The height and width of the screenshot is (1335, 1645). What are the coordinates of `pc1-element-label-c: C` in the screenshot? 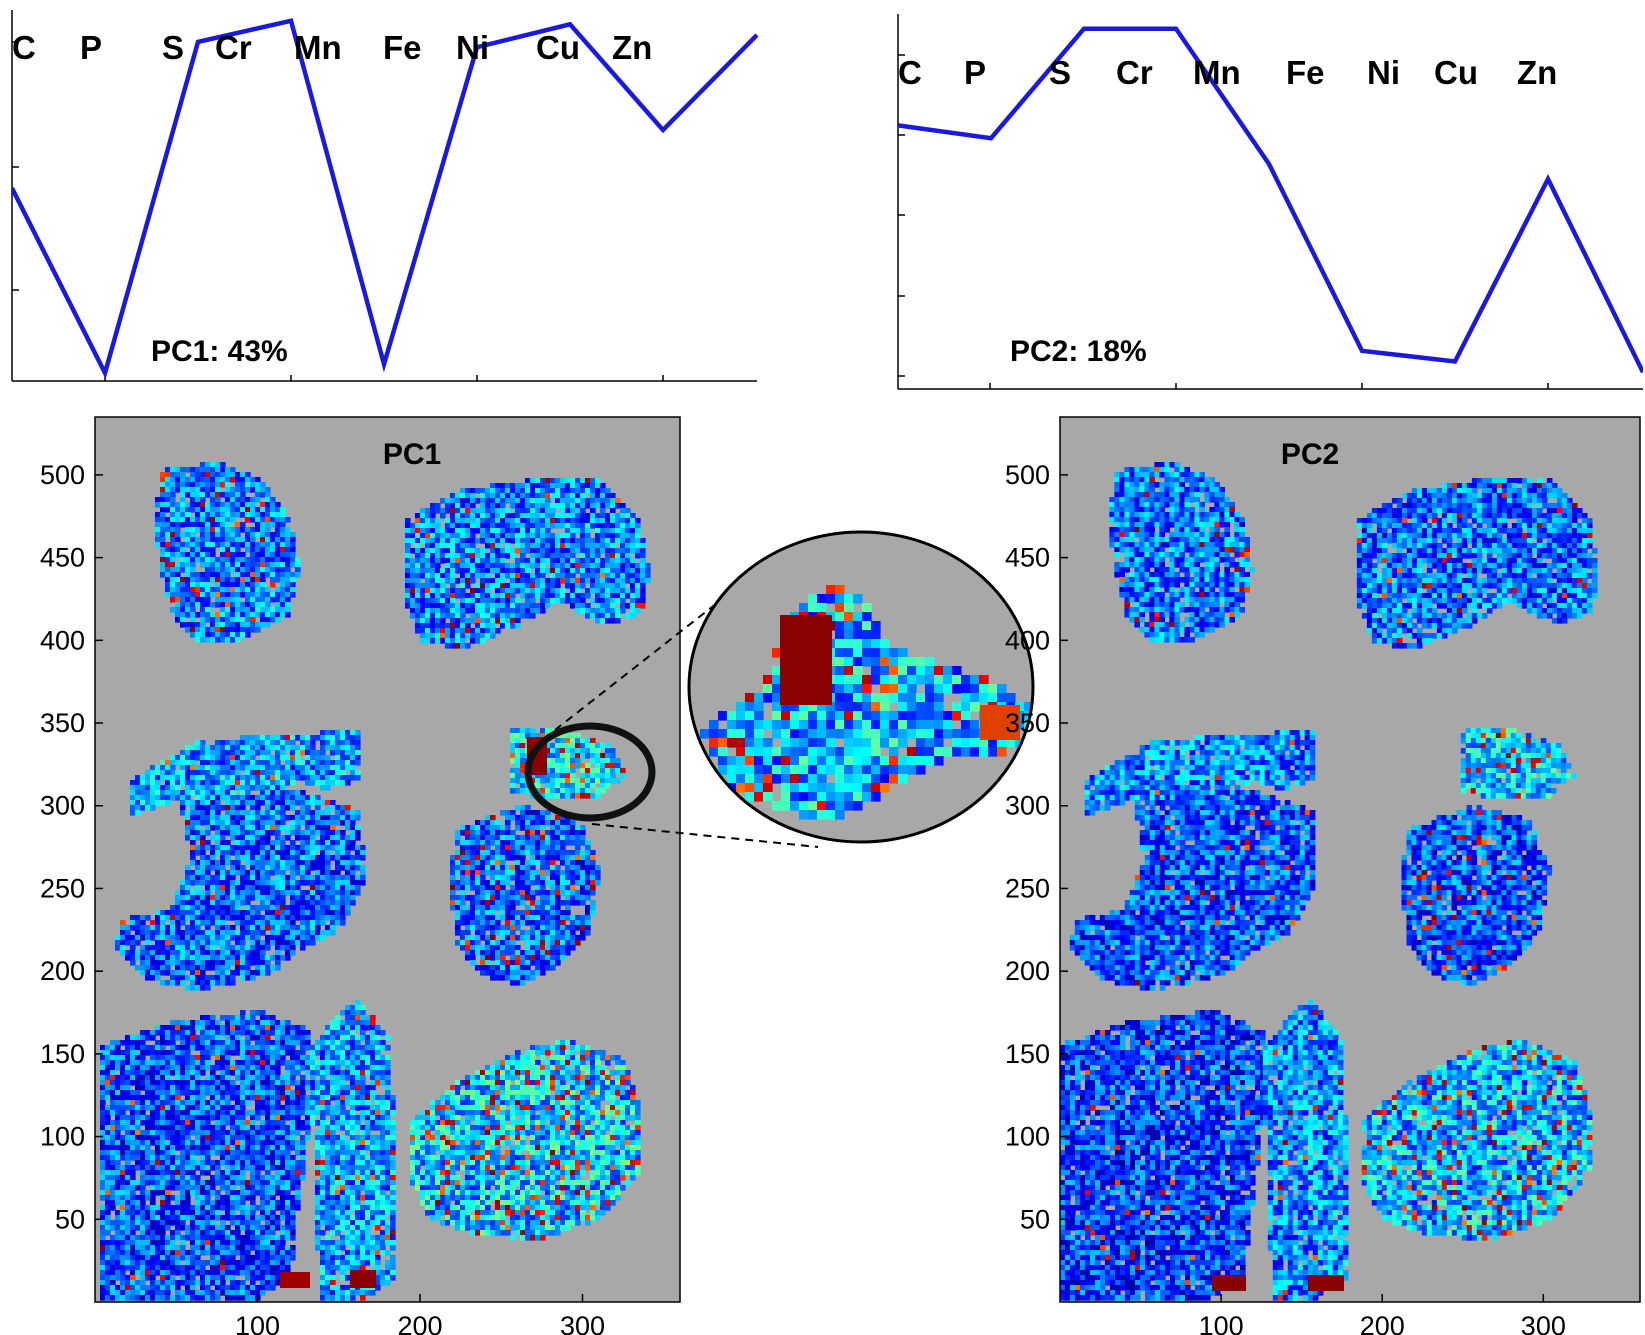 It's located at (24, 47).